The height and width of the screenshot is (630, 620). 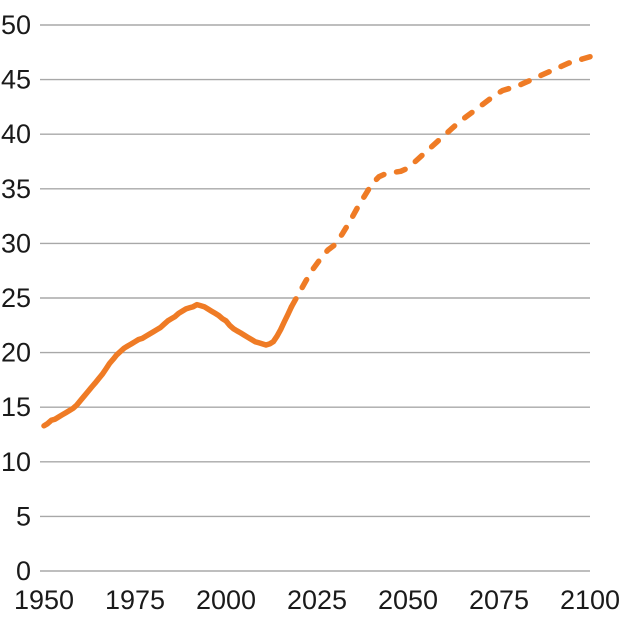 What do you see at coordinates (16, 353) in the screenshot?
I see `y-tick-label-20: 20` at bounding box center [16, 353].